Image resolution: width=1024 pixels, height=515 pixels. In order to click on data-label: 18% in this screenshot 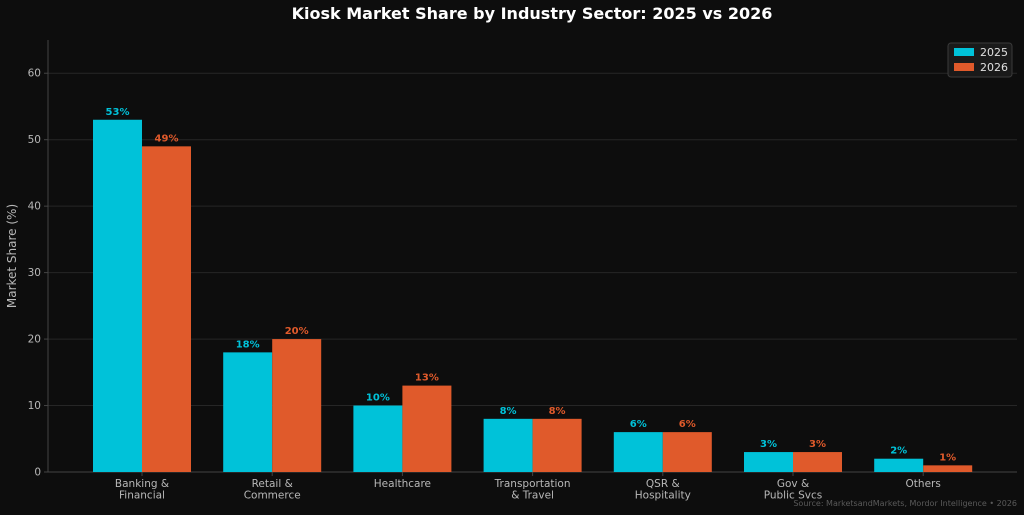, I will do `click(248, 344)`.